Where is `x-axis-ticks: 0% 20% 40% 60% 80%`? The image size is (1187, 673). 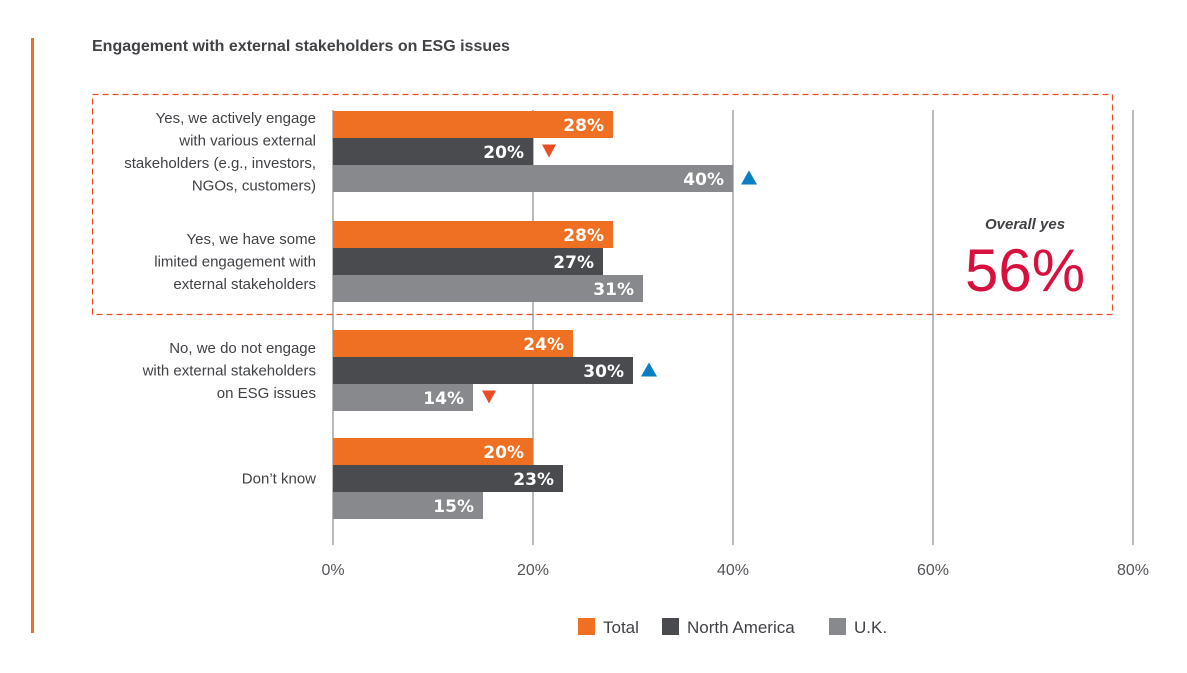
x-axis-ticks: 0% 20% 40% 60% 80% is located at coordinates (735, 570).